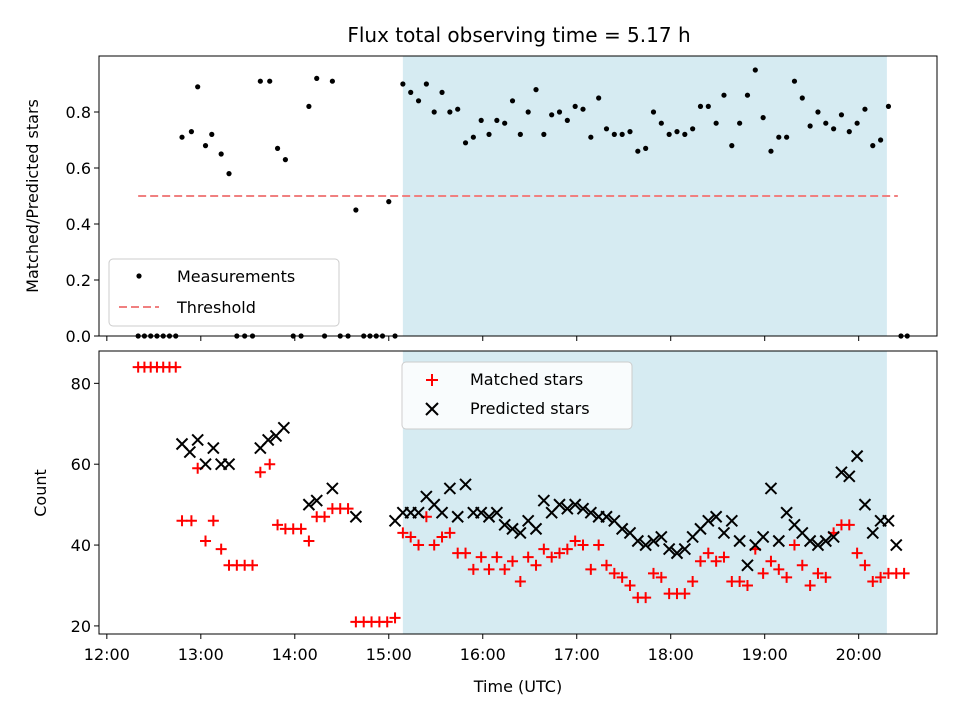  Describe the element at coordinates (78, 280) in the screenshot. I see `y-tick-label: 0.2` at that location.